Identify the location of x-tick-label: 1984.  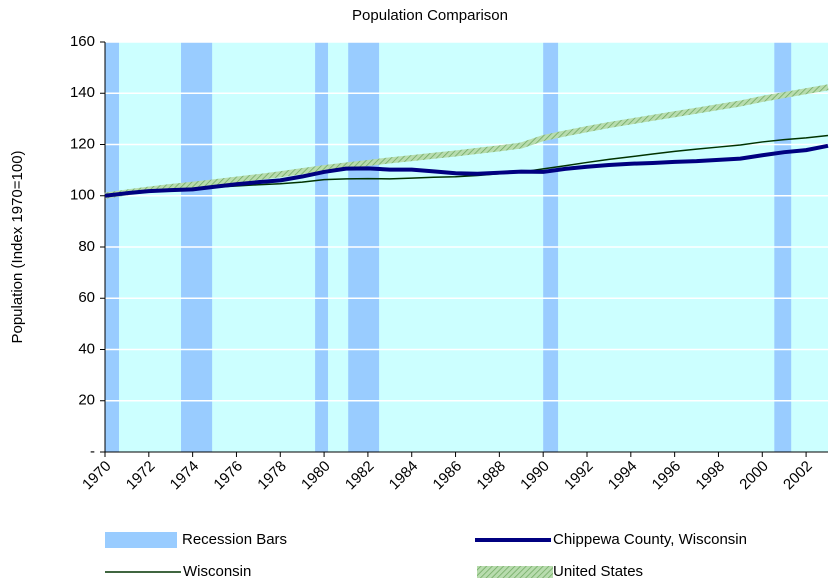
(404, 476).